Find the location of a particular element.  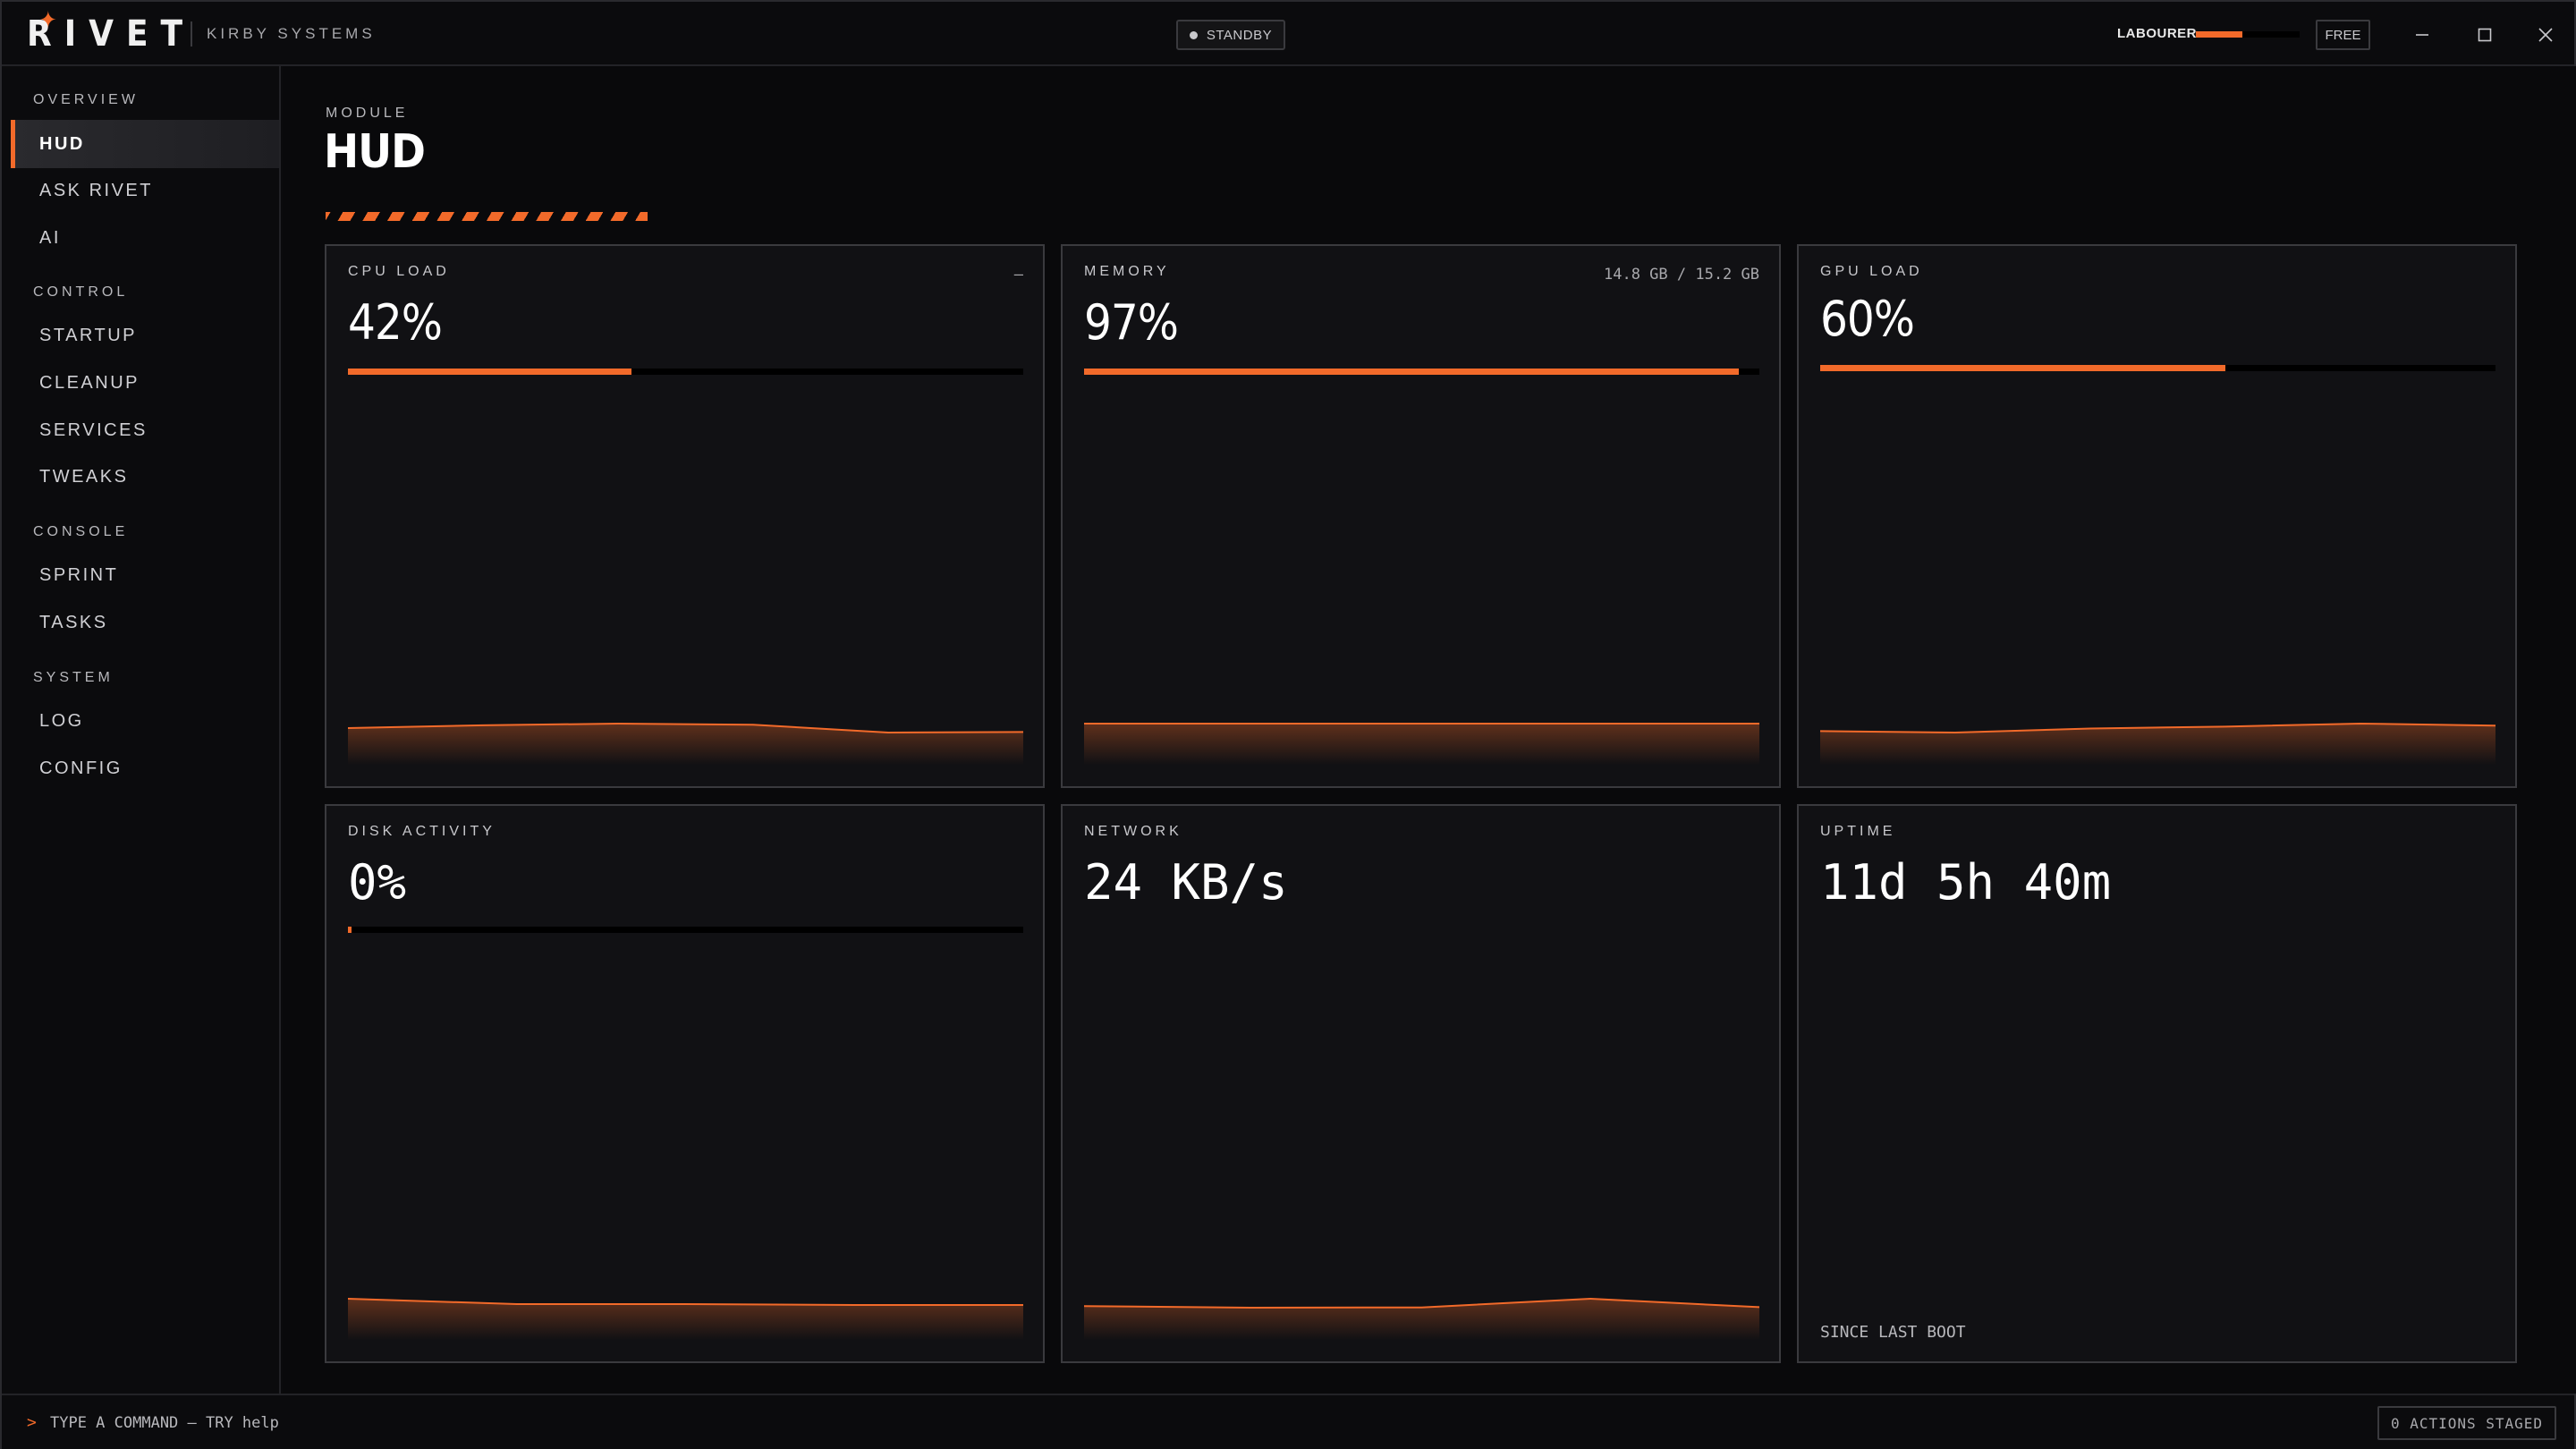

uptime-footer: SINCE LAST BOOT is located at coordinates (1893, 1332).